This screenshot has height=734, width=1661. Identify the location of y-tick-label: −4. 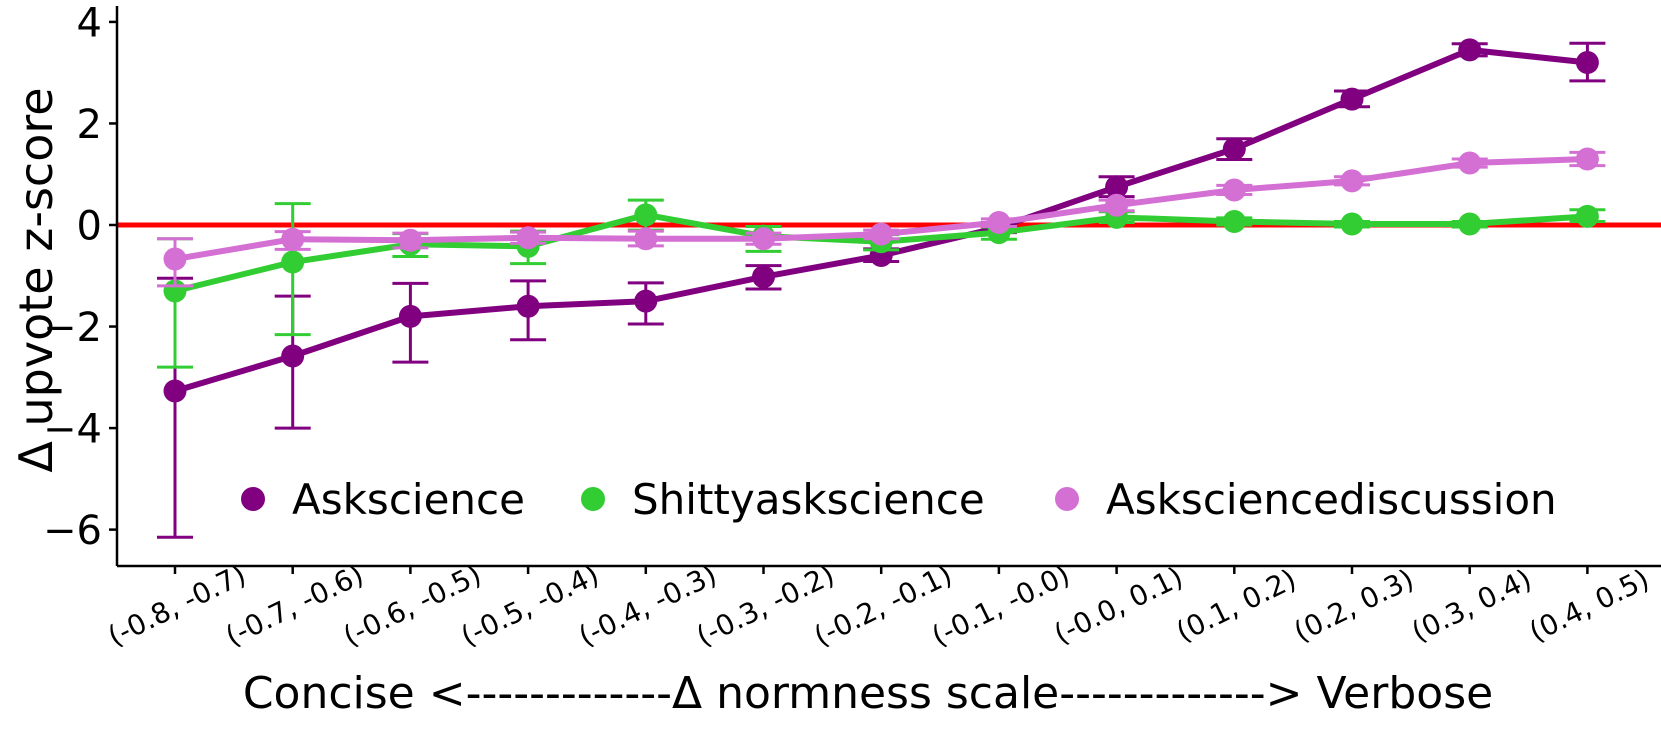
(72, 429).